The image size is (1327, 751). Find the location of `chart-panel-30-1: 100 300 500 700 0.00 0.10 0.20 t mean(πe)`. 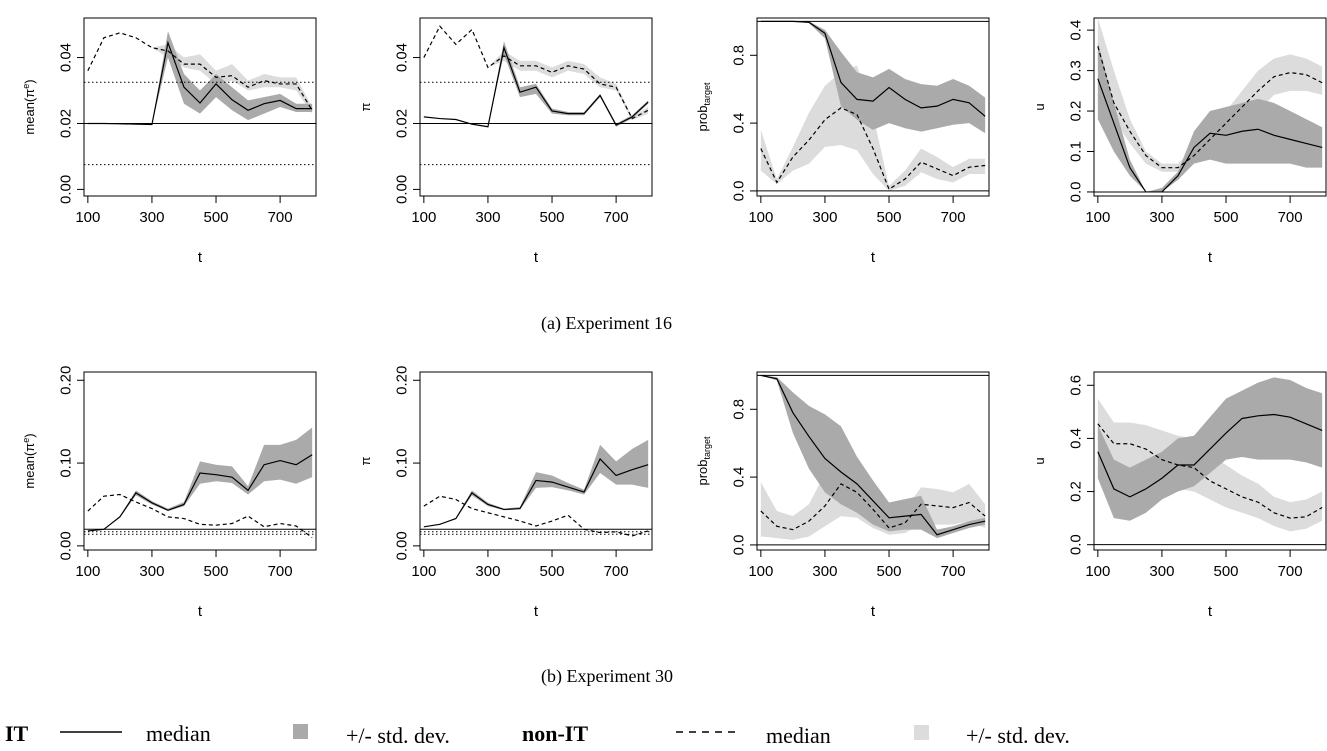

chart-panel-30-1: 100 300 500 700 0.00 0.10 0.20 t mean(πe) is located at coordinates (169, 493).